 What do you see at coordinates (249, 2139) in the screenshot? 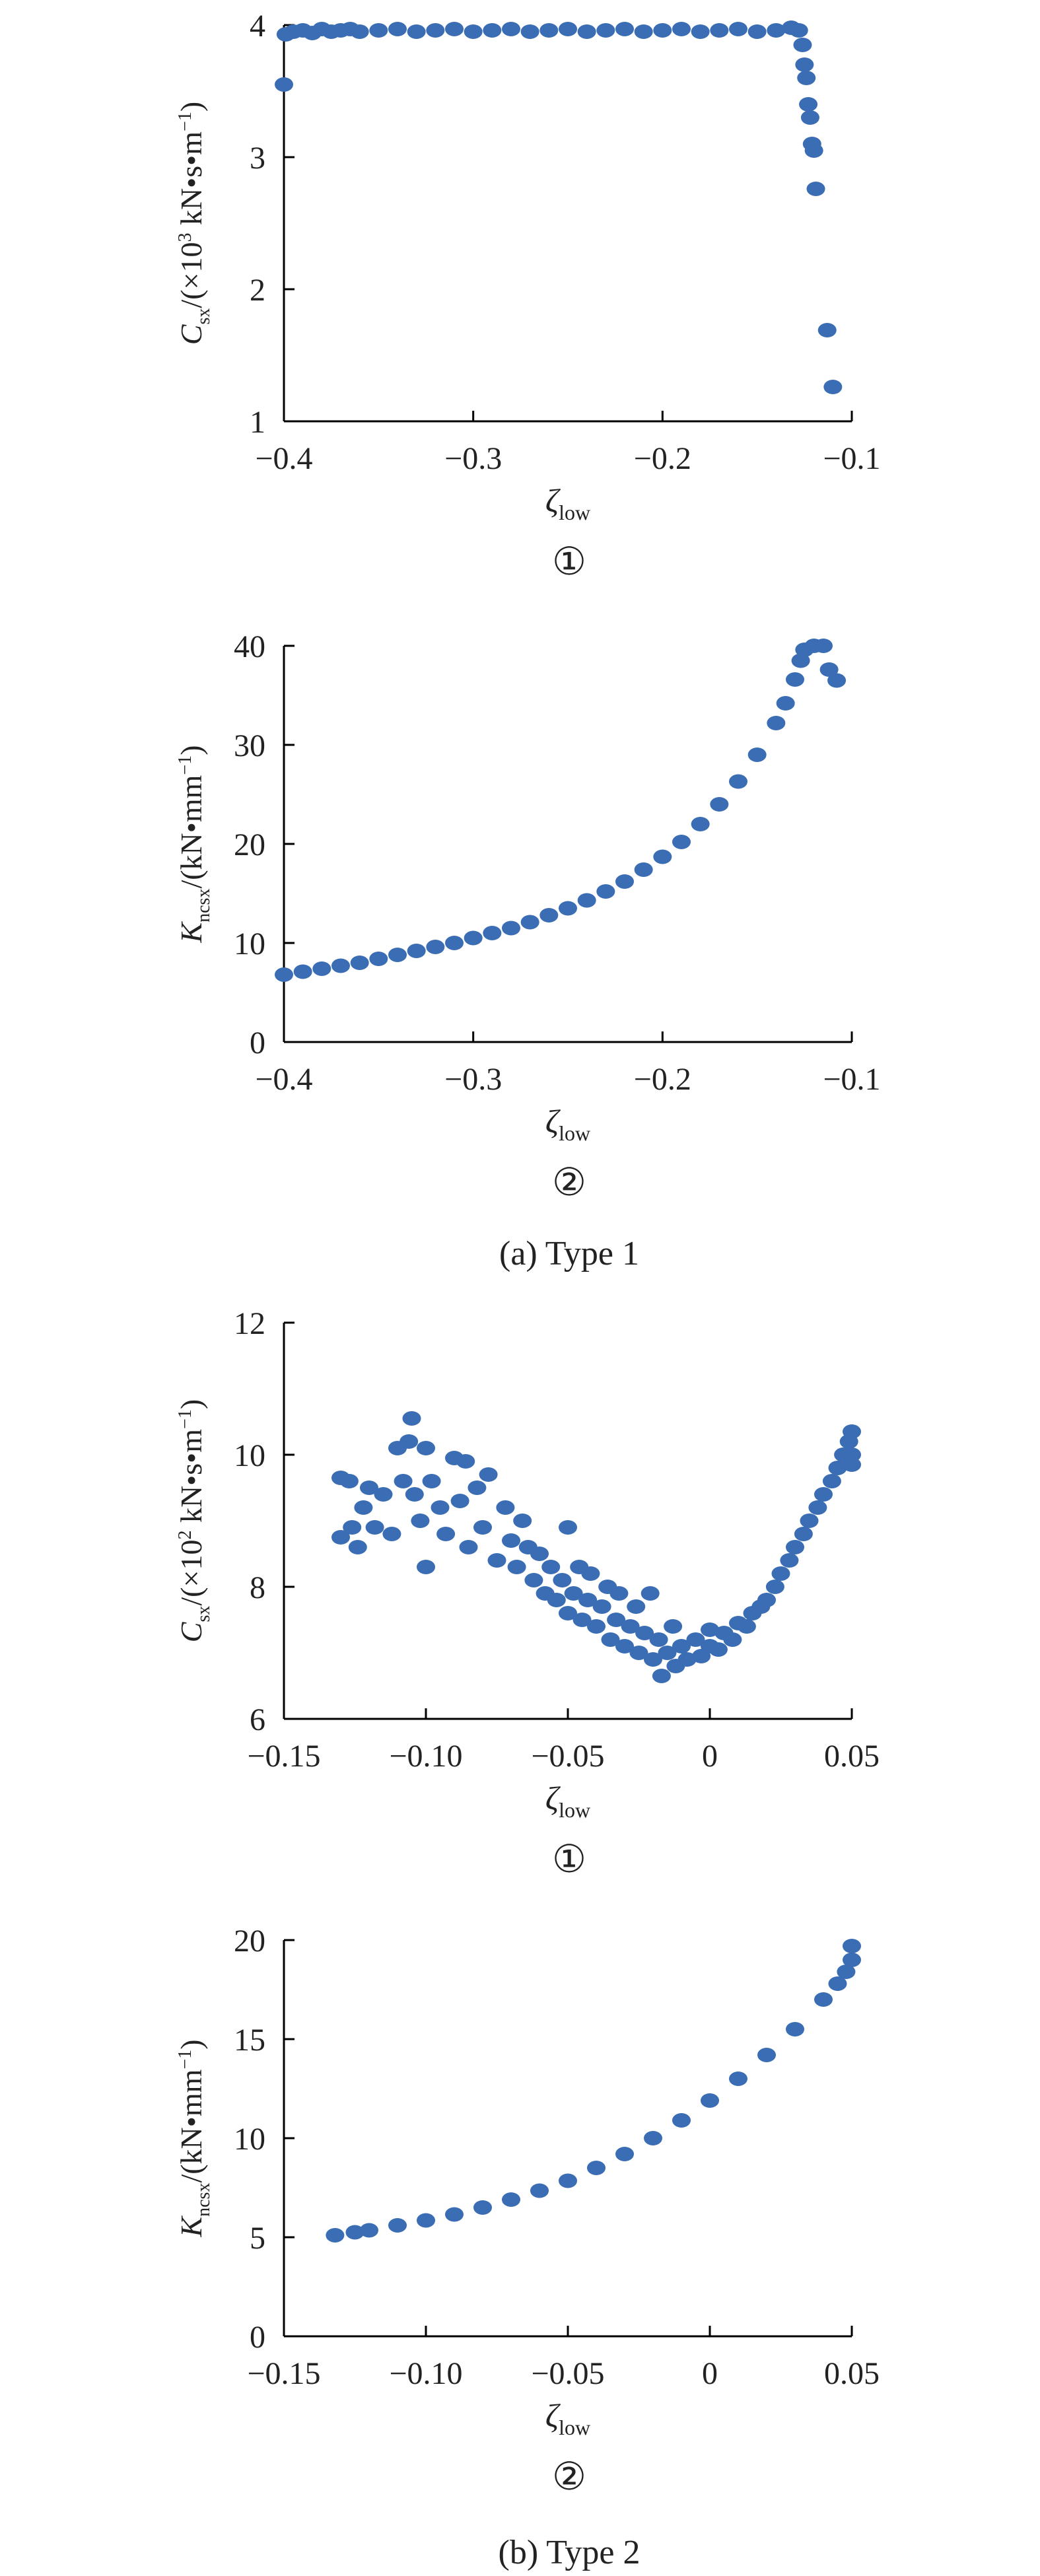
I see `y-tick-label: 10` at bounding box center [249, 2139].